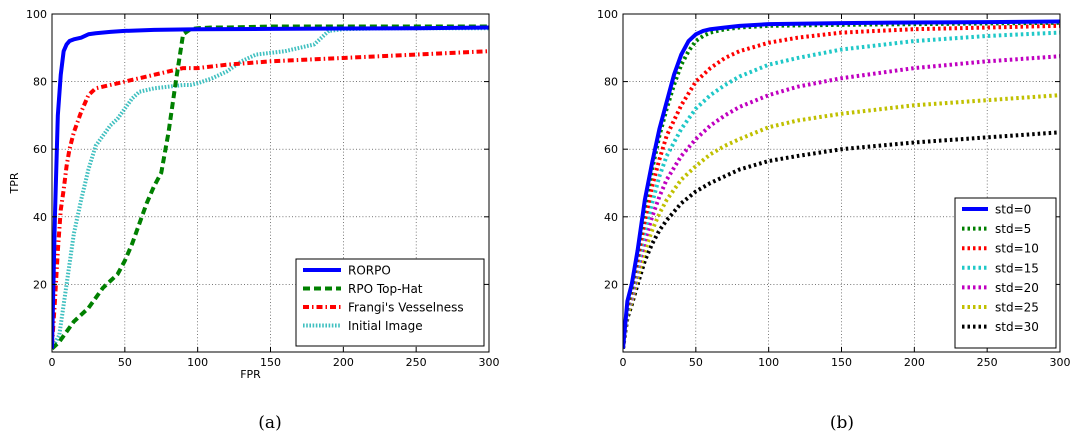 The width and height of the screenshot is (1073, 439). I want to click on legend-label: RORPO, so click(369, 271).